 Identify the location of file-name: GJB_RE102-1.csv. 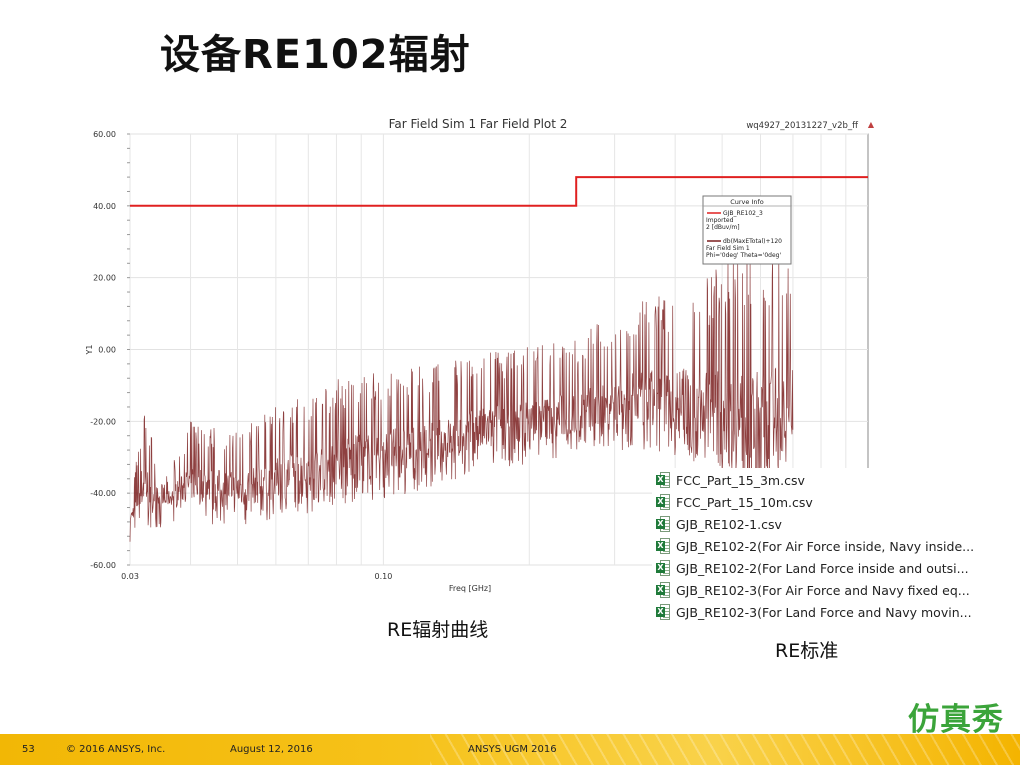
(729, 524).